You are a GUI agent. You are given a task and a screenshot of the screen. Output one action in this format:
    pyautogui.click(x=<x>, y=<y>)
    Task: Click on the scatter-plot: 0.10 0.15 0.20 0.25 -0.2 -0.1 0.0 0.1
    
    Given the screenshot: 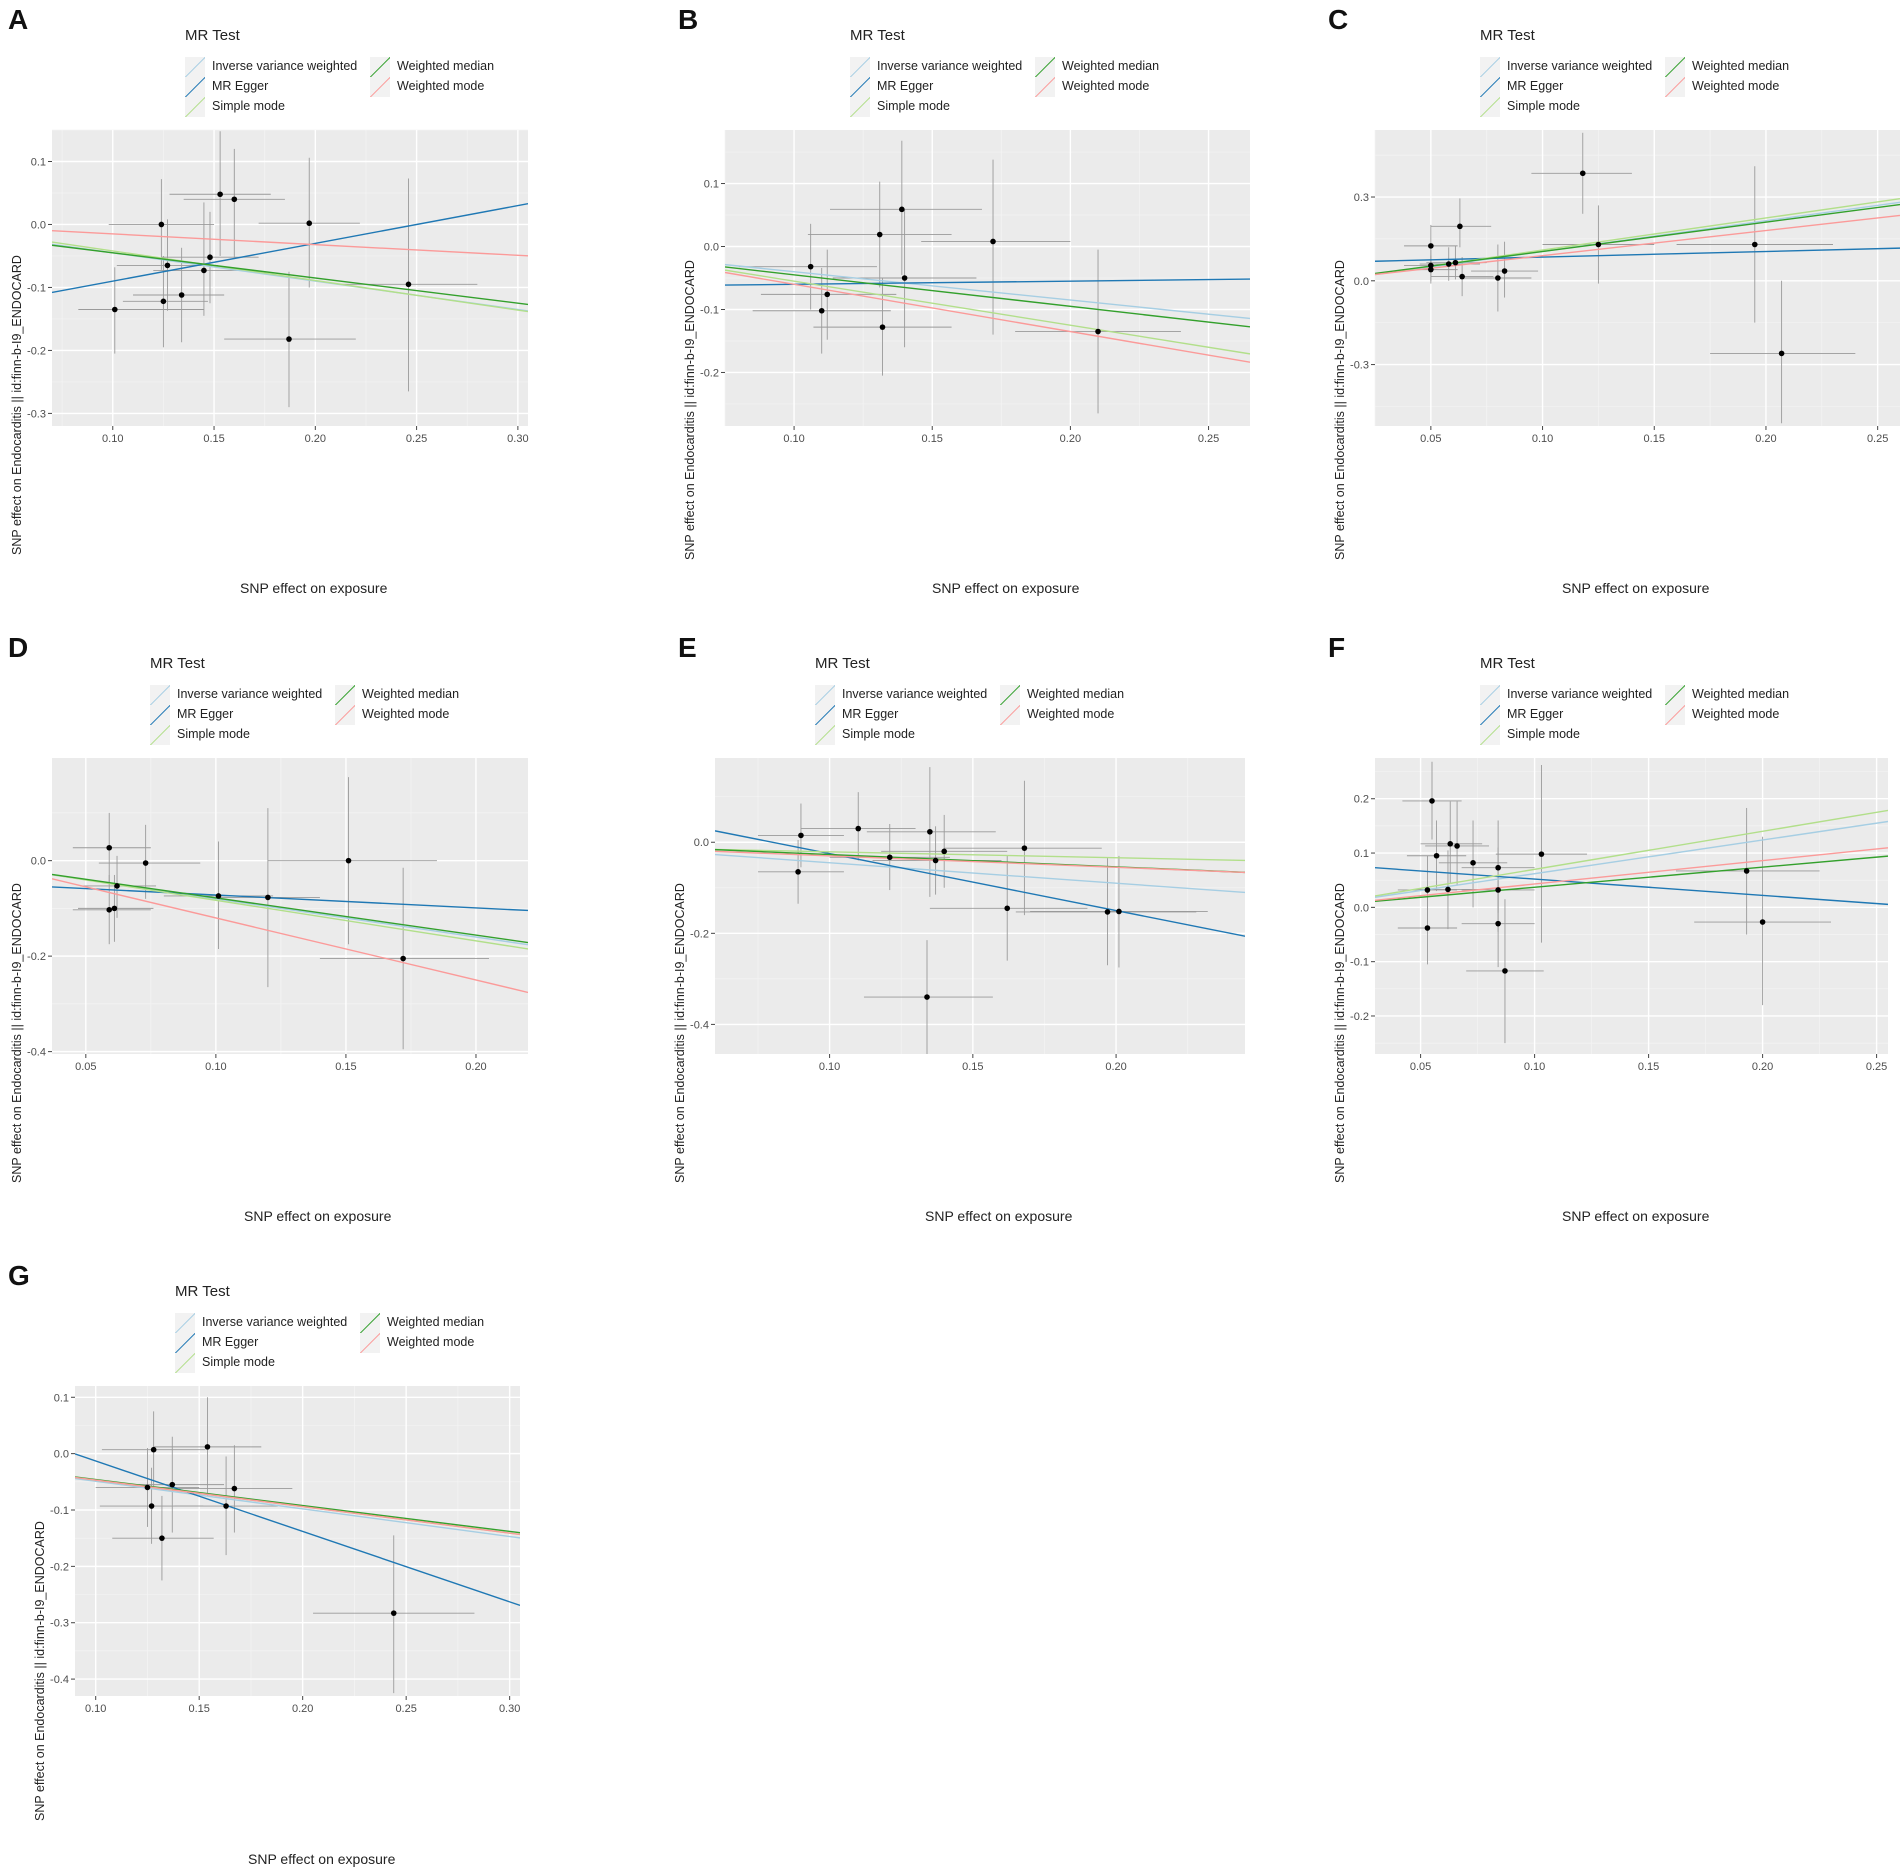 What is the action you would take?
    pyautogui.click(x=975, y=287)
    